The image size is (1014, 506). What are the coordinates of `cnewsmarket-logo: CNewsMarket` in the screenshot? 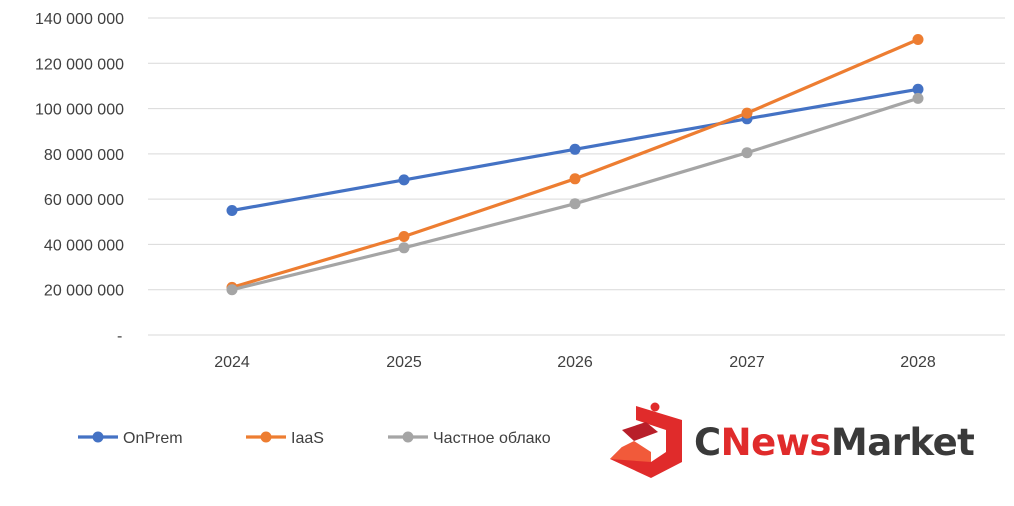 It's located at (792, 440).